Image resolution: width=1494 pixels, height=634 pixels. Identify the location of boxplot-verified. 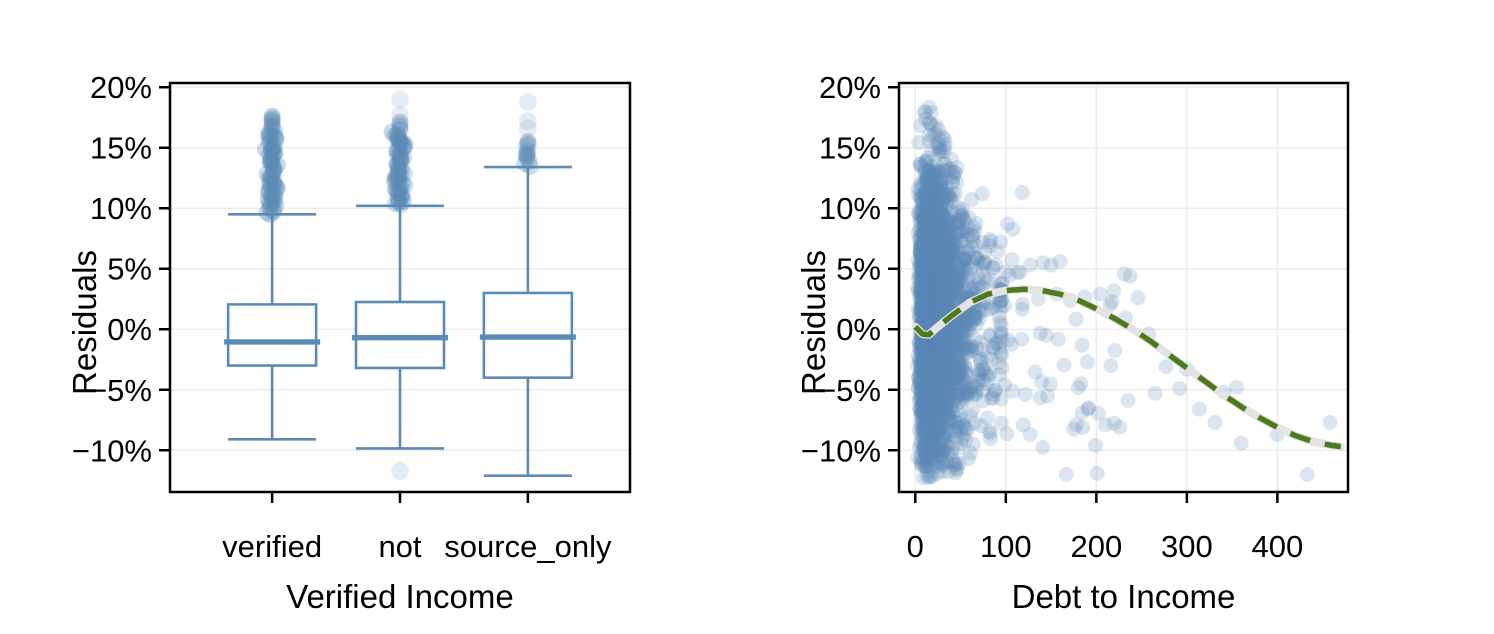
(272, 274).